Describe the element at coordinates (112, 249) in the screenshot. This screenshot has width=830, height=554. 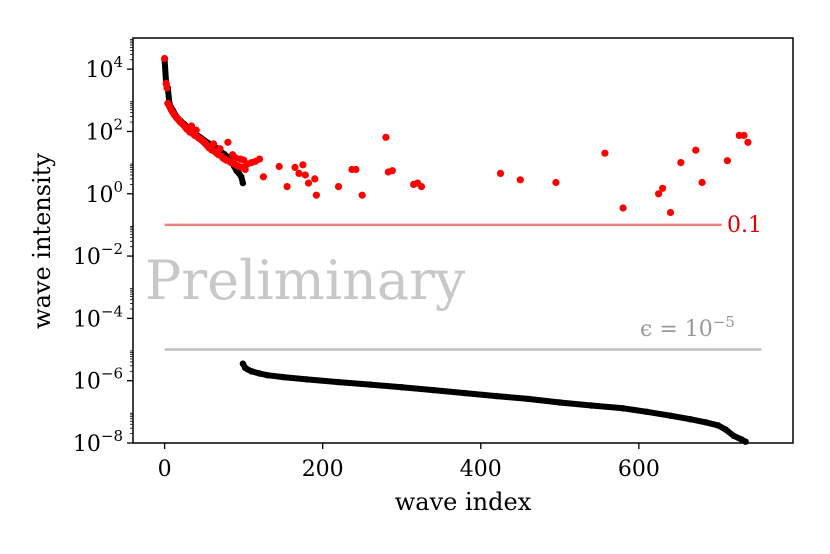
I see `y-tick-exponent: −2` at that location.